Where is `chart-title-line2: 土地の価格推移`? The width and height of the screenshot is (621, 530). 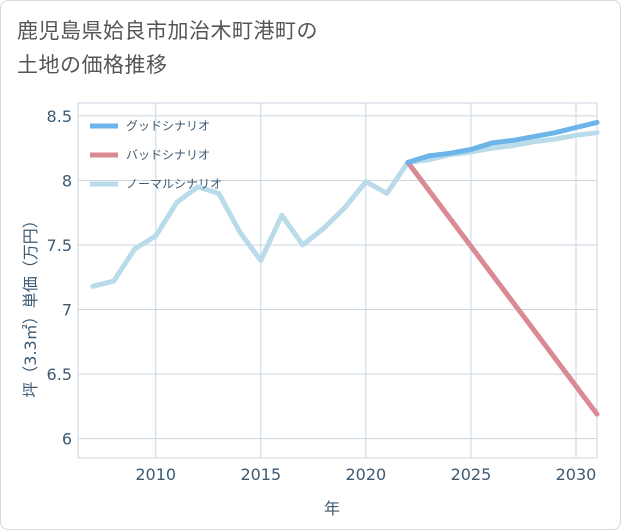
chart-title-line2: 土地の価格推移 is located at coordinates (92, 65).